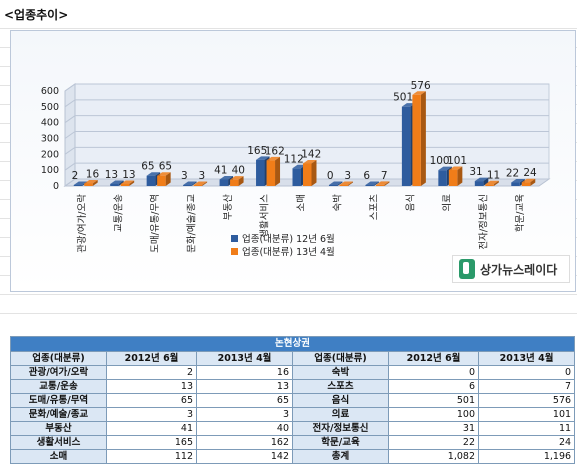 The width and height of the screenshot is (577, 464). What do you see at coordinates (403, 98) in the screenshot?
I see `data-label: 501` at bounding box center [403, 98].